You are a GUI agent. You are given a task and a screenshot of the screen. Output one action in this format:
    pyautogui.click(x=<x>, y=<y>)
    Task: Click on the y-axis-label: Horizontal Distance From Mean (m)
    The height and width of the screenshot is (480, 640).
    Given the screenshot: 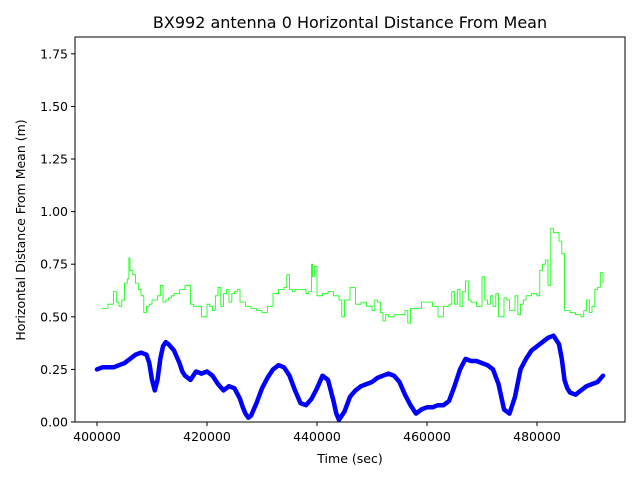 What is the action you would take?
    pyautogui.click(x=20, y=229)
    